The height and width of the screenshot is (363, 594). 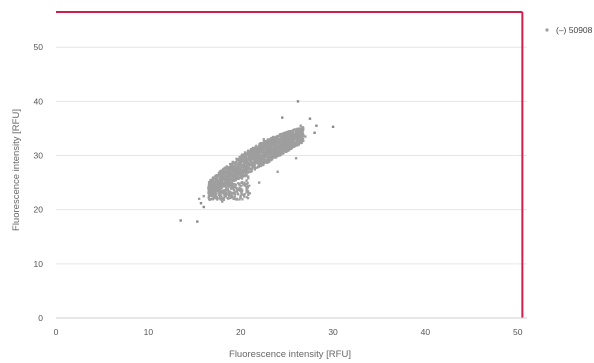 What do you see at coordinates (39, 182) in the screenshot?
I see `y-axis: 0 10 20 30 40 50` at bounding box center [39, 182].